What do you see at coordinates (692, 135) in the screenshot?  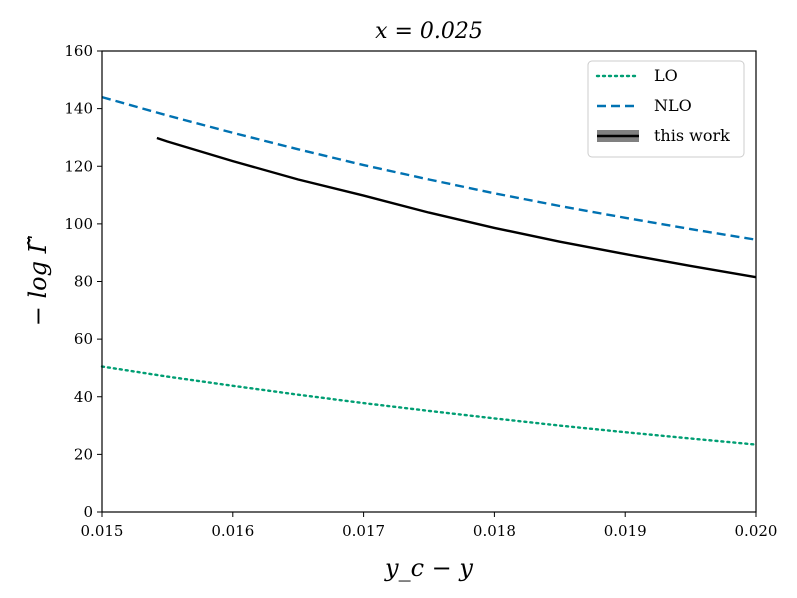 I see `legend-label-this-work: this work` at bounding box center [692, 135].